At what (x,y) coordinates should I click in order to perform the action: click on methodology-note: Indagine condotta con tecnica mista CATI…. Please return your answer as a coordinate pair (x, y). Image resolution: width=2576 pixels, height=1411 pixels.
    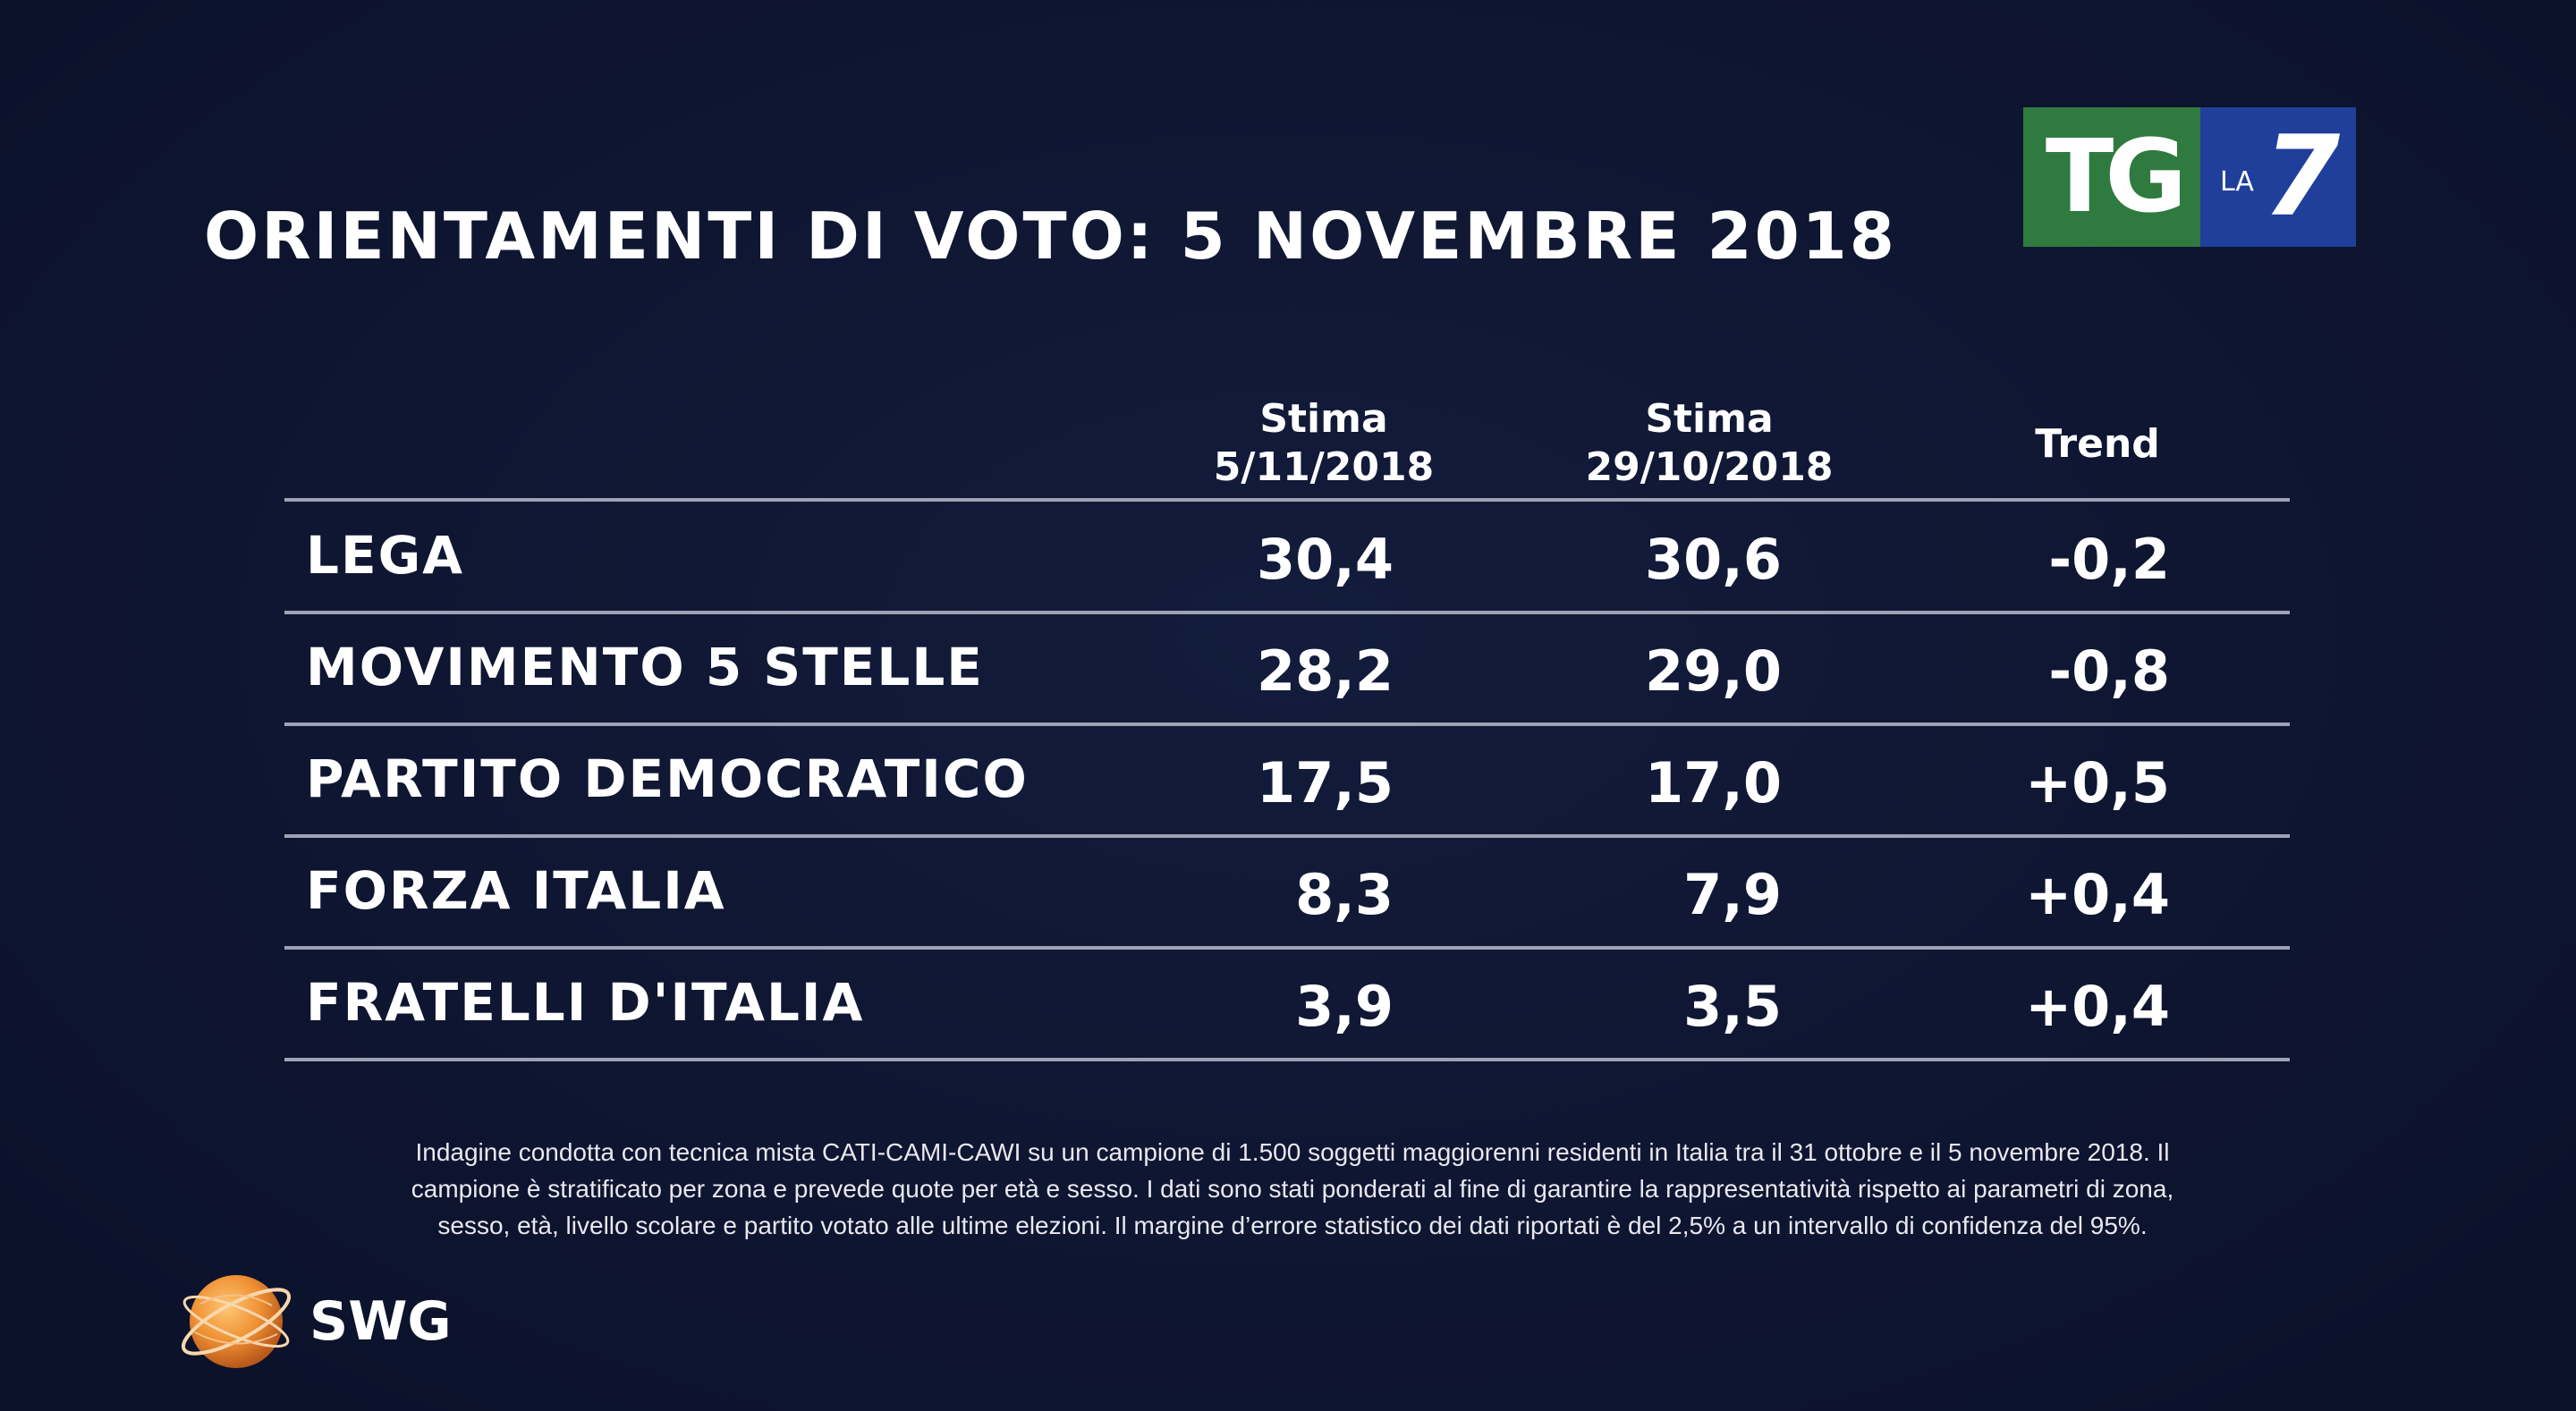
    Looking at the image, I should click on (1292, 1189).